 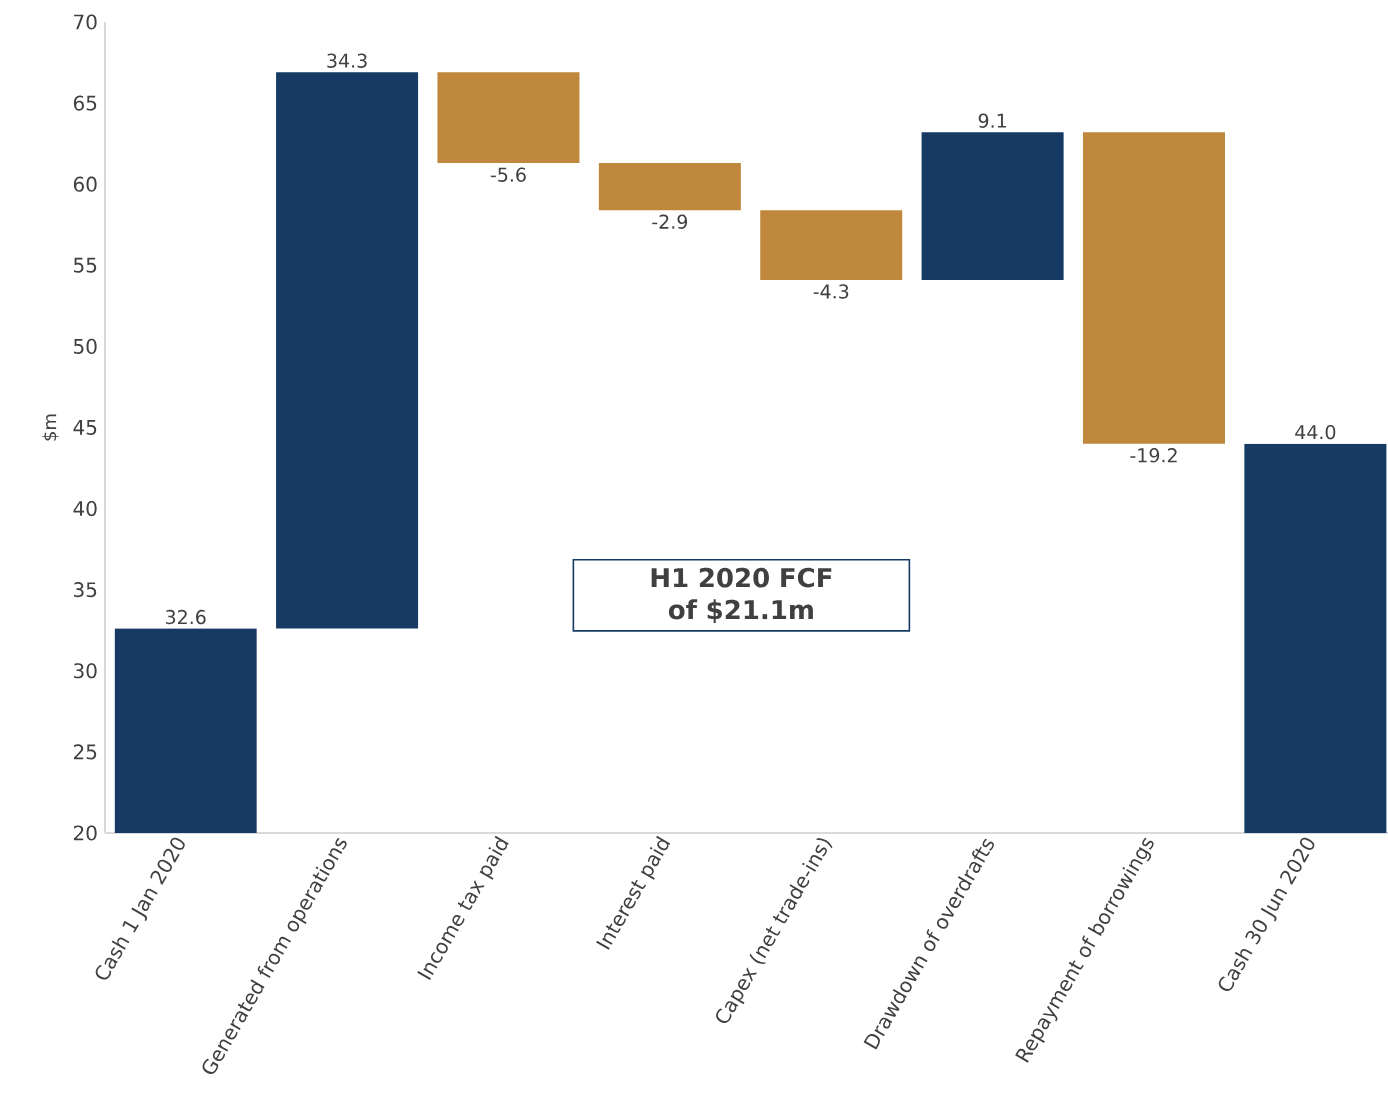 What do you see at coordinates (741, 595) in the screenshot?
I see `annotation: H1 2020 FCF of $21.1m` at bounding box center [741, 595].